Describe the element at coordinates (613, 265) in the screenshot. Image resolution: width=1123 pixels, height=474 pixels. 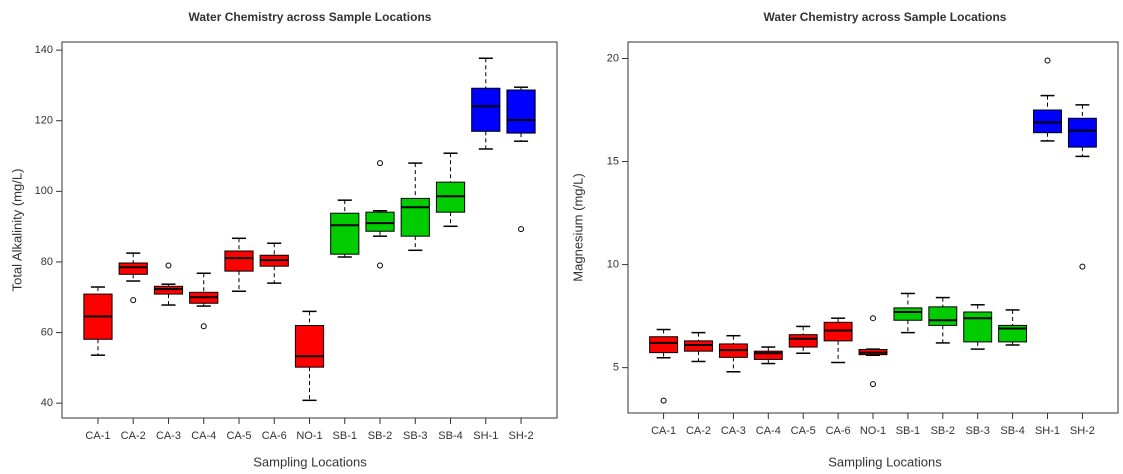
I see `y-tick-label: 10` at that location.